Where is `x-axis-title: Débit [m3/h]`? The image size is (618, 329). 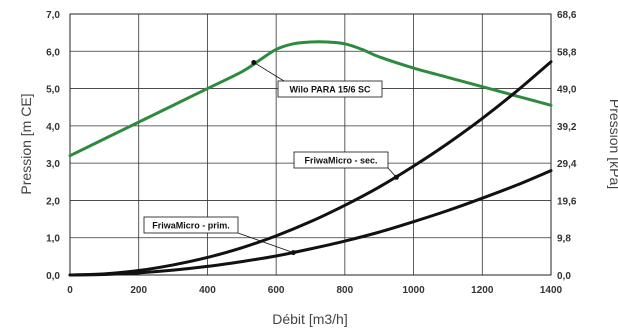 x-axis-title: Débit [m3/h] is located at coordinates (309, 319).